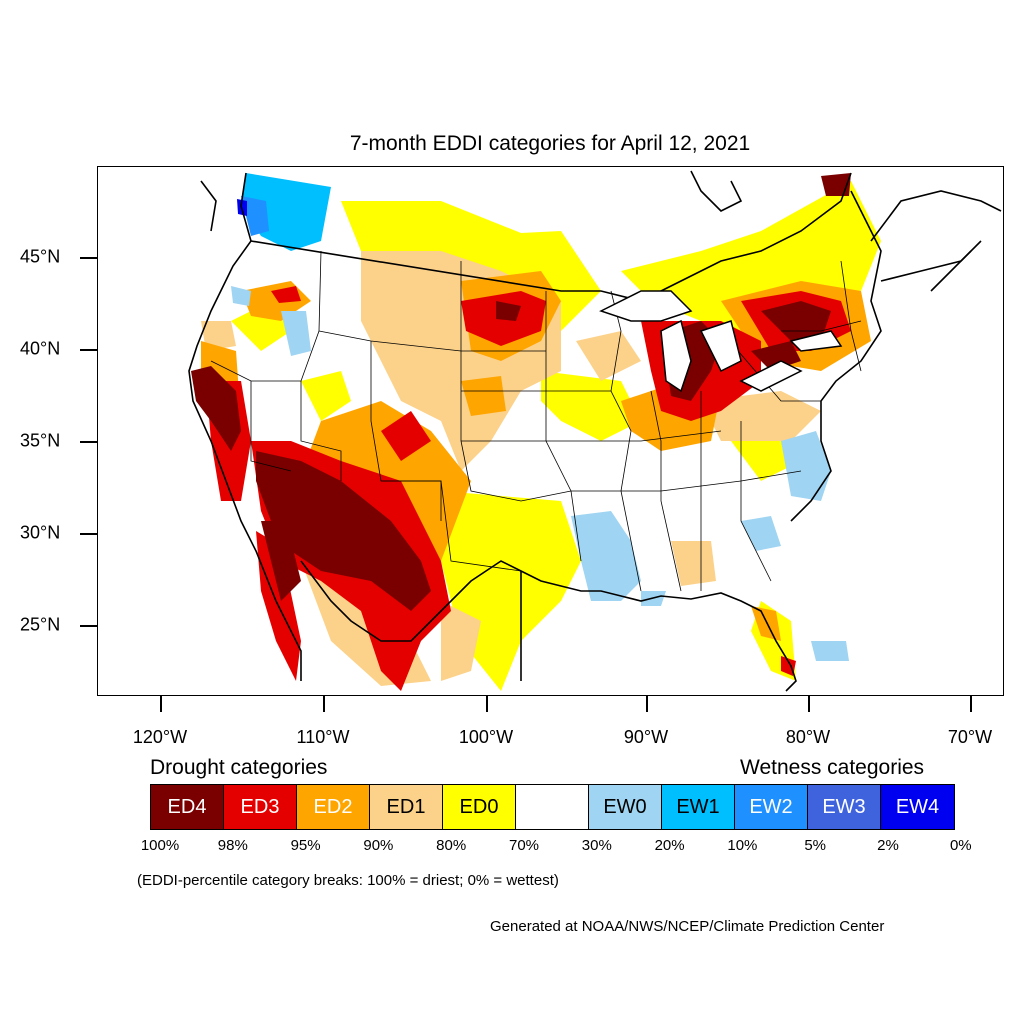 The image size is (1024, 1024). I want to click on percent-break-label: 90%, so click(378, 845).